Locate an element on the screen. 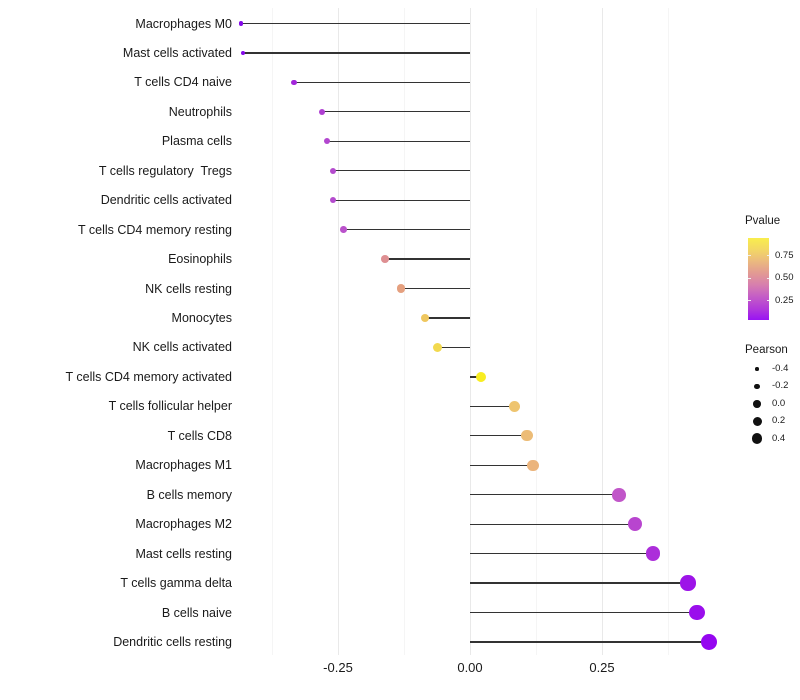 This screenshot has width=800, height=700. category-label: Mast cells activated is located at coordinates (177, 52).